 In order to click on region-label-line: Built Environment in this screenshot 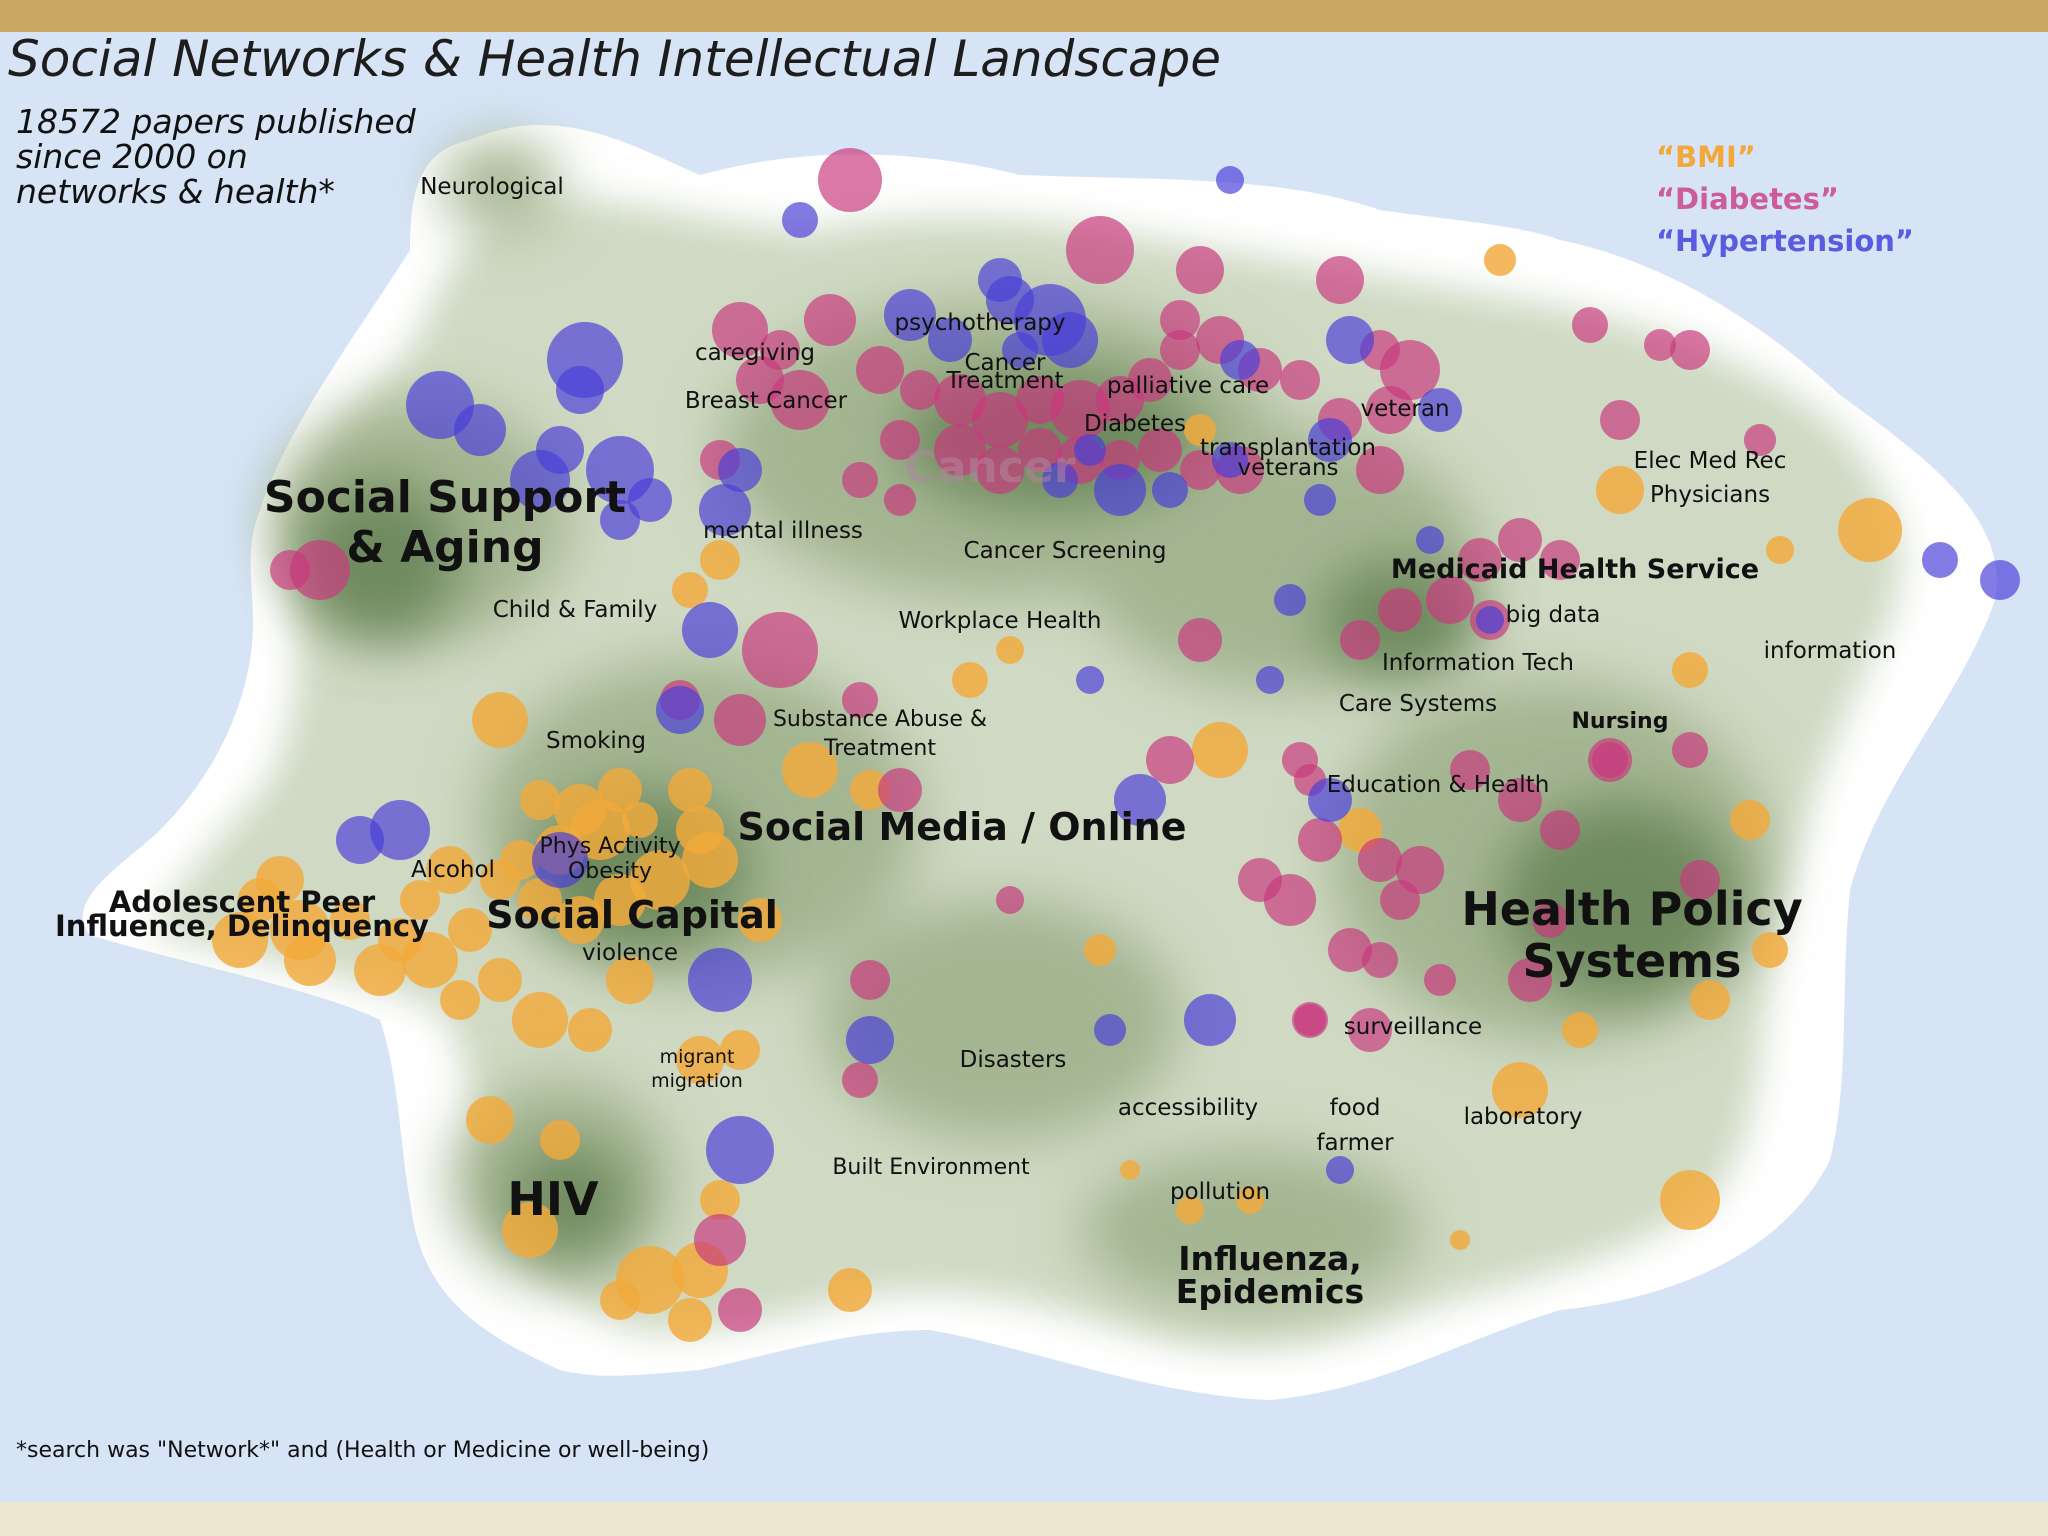, I will do `click(931, 1167)`.